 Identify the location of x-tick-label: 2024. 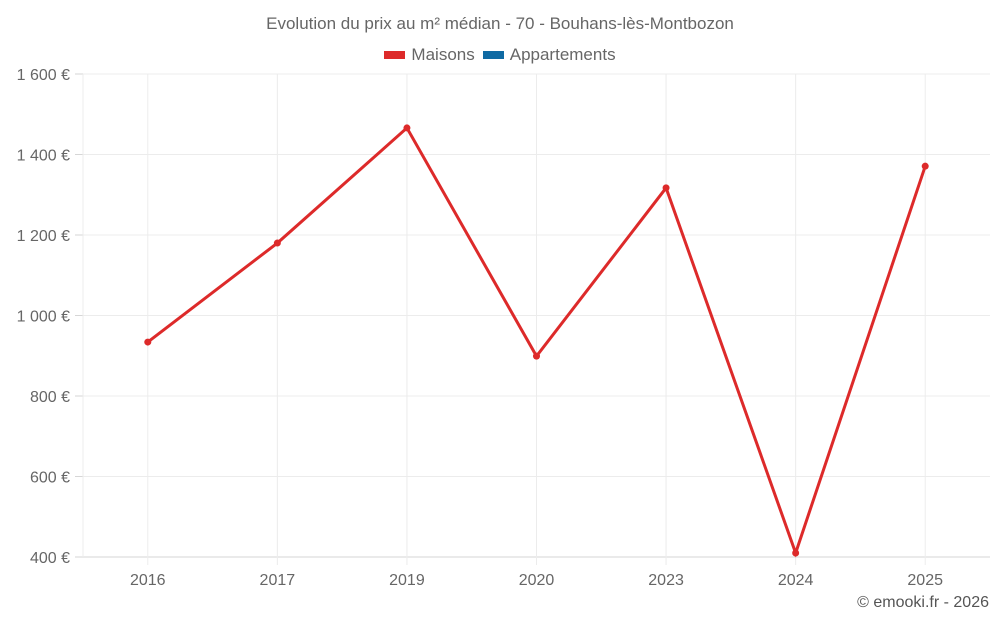
(796, 580).